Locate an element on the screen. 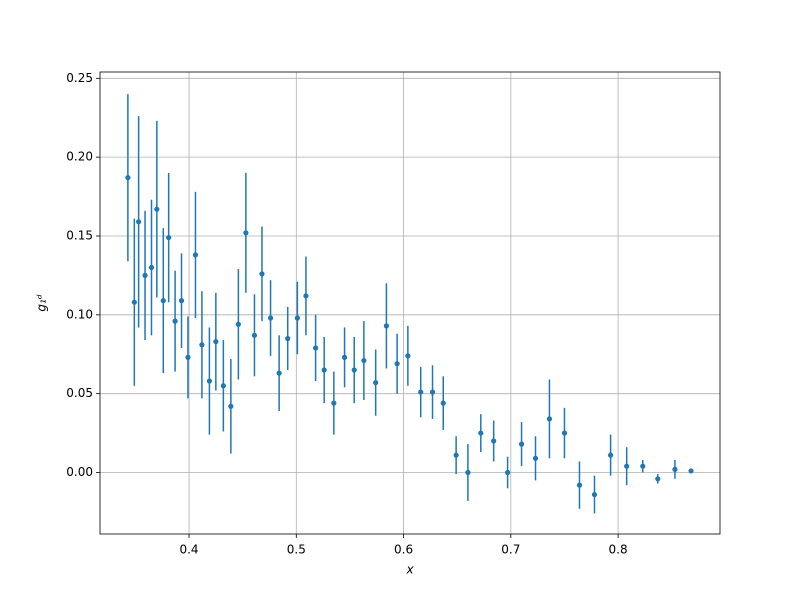  y-tick-label: 0.00 is located at coordinates (79, 472).